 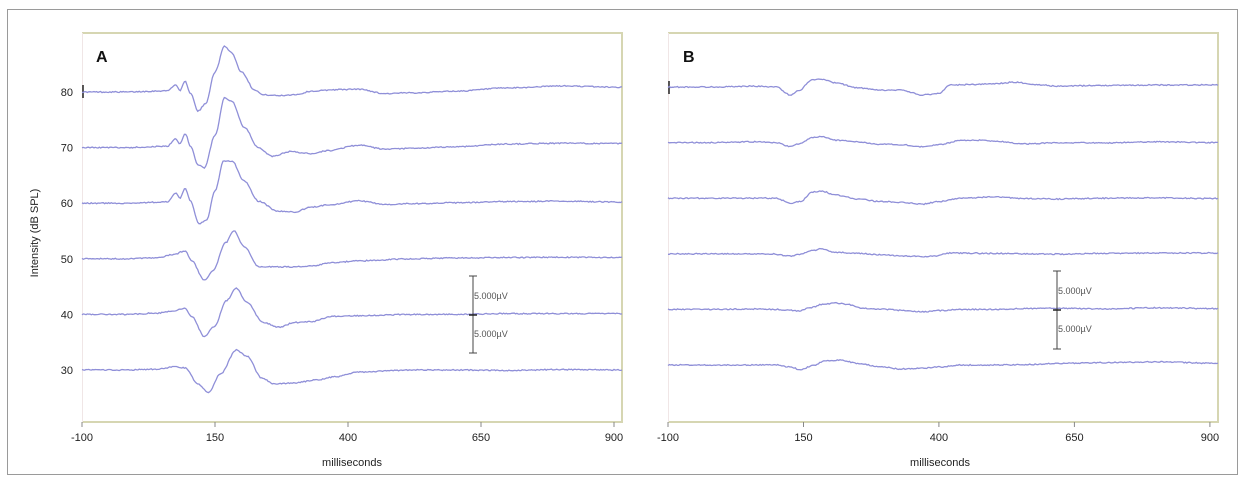 What do you see at coordinates (82, 438) in the screenshot?
I see `panel-a-x-tick-label-0: -100` at bounding box center [82, 438].